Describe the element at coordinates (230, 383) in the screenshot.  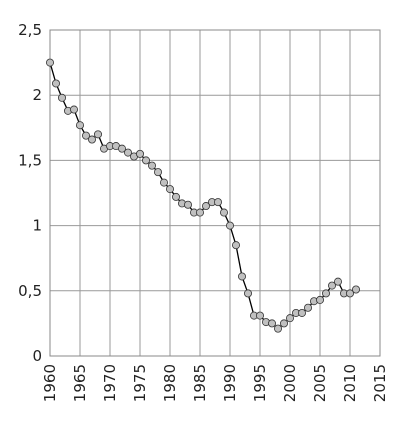
I see `x-tick-label: 1990` at that location.